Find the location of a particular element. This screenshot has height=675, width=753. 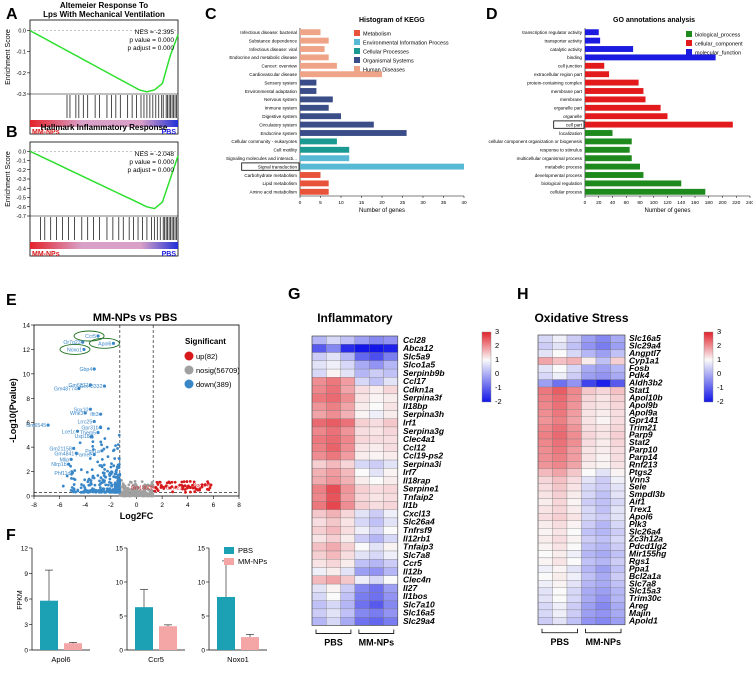

scale-tick-label: -1 is located at coordinates (720, 387).